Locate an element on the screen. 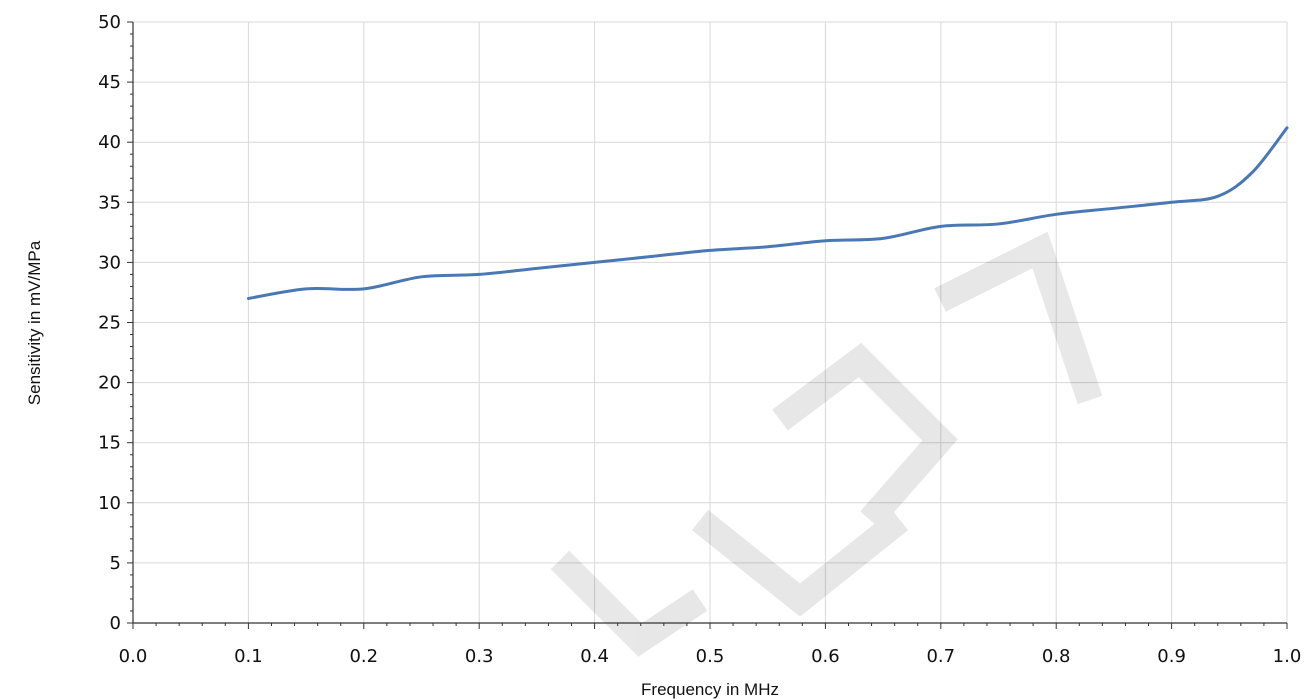 This screenshot has width=1311, height=699. y-tick-label: 10 is located at coordinates (109, 503).